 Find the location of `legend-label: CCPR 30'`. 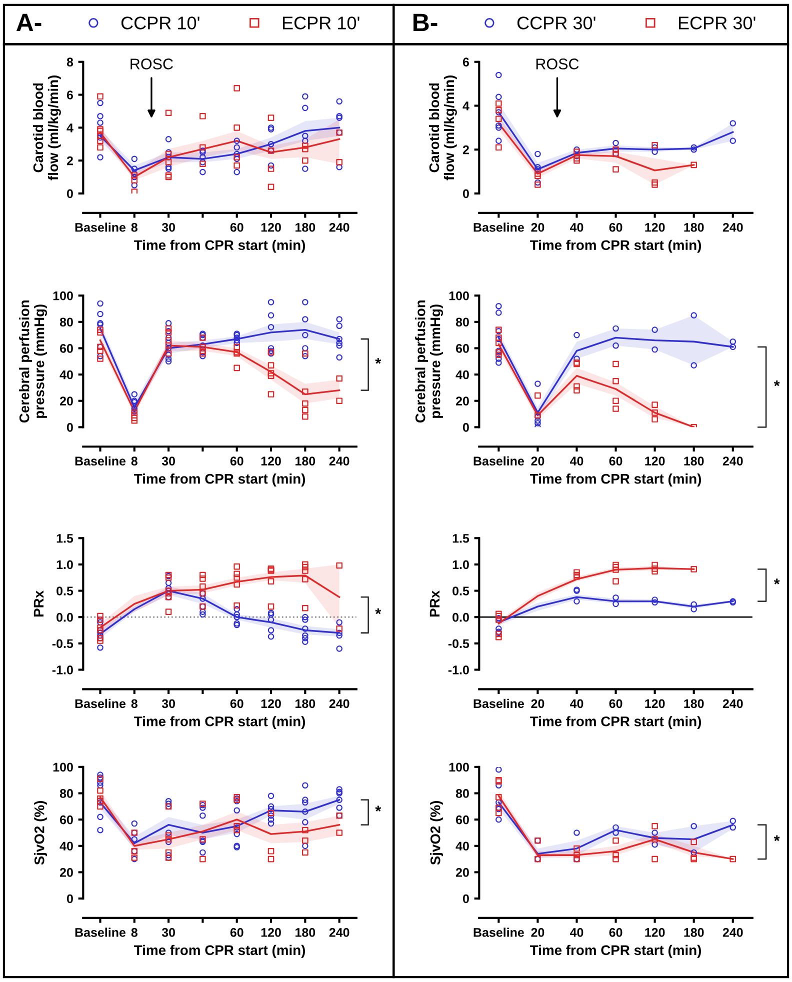

legend-label: CCPR 30' is located at coordinates (556, 23).